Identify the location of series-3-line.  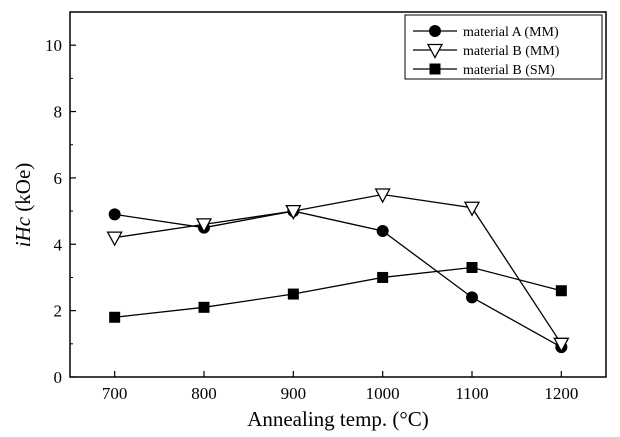
(338, 292).